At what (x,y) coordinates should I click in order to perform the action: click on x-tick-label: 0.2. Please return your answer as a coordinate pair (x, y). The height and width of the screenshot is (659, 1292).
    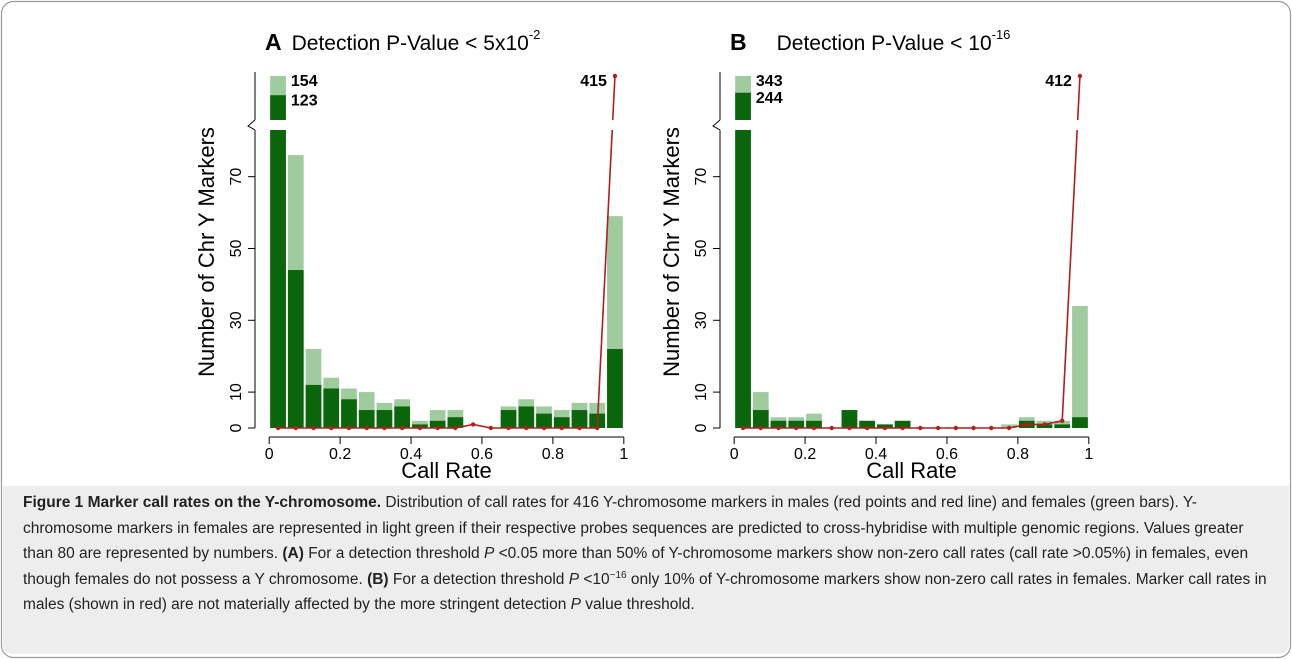
    Looking at the image, I should click on (805, 454).